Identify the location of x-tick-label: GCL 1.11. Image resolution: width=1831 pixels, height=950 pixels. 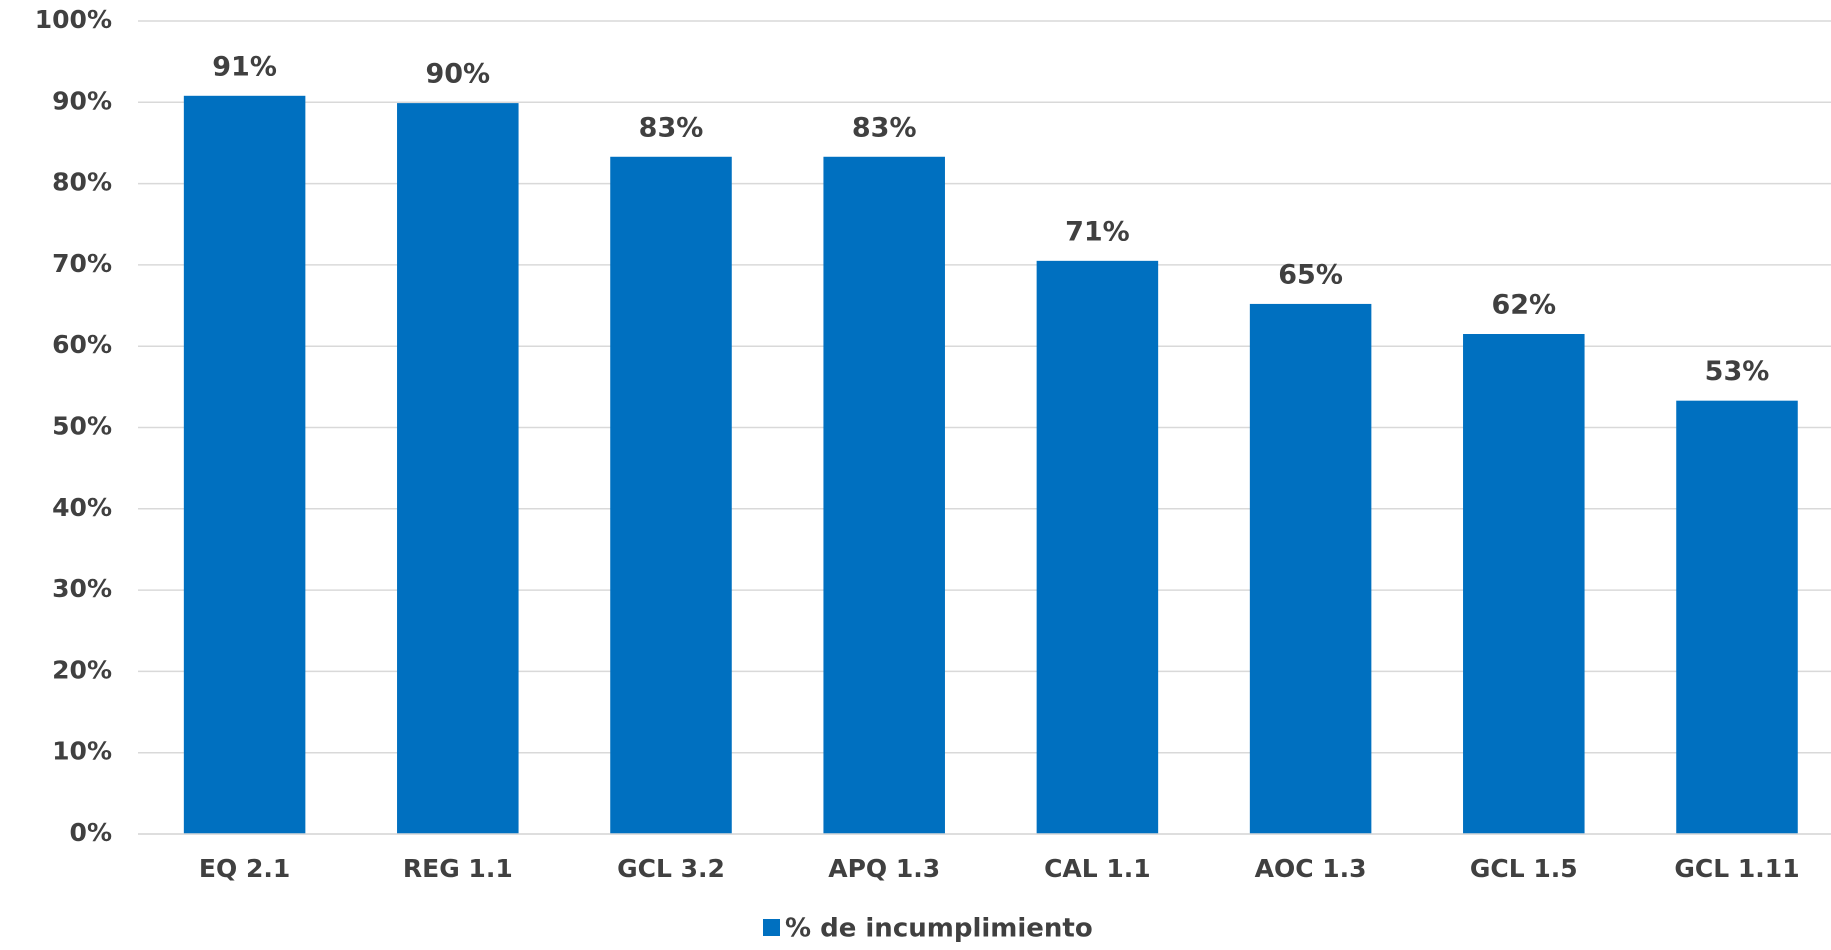
(1736, 868).